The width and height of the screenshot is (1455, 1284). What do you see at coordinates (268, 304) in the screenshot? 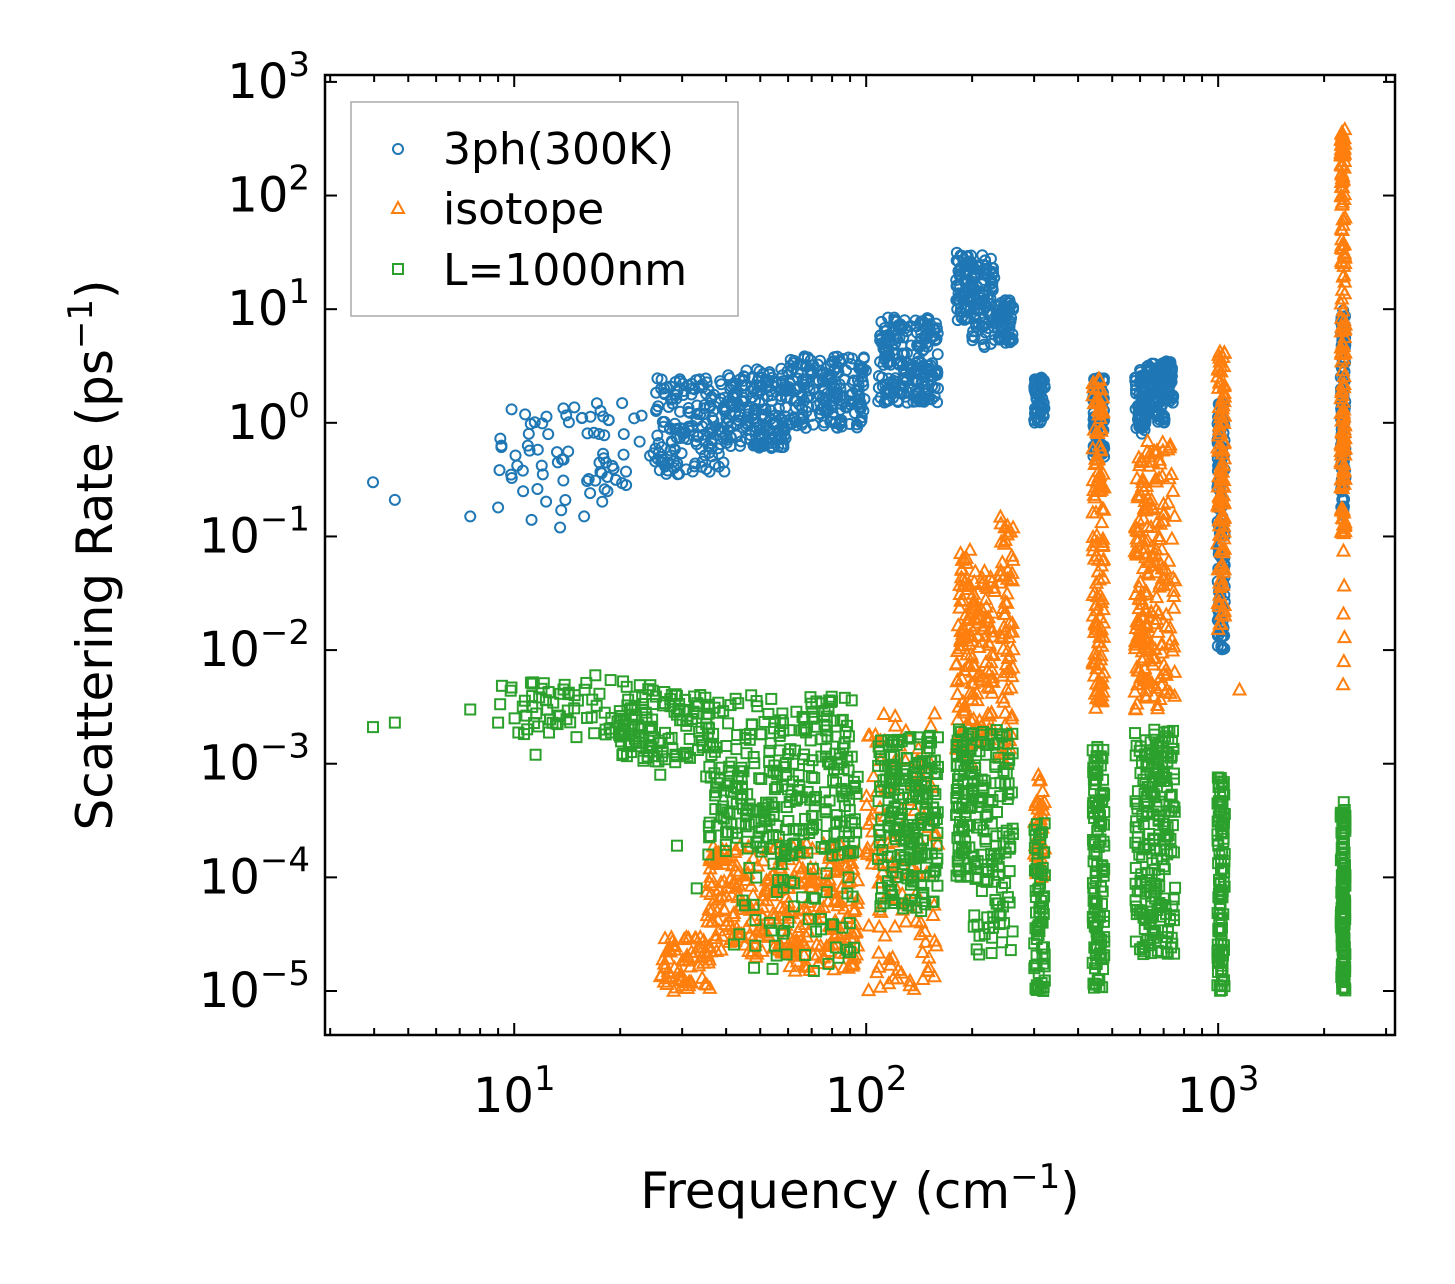
I see `y-tick-label: 101` at bounding box center [268, 304].